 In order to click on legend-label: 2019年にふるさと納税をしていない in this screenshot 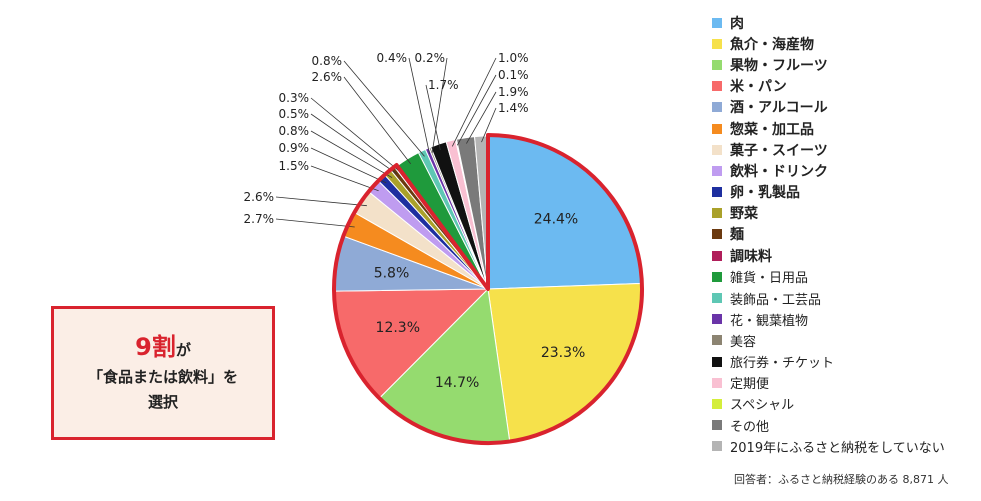, I will do `click(837, 448)`.